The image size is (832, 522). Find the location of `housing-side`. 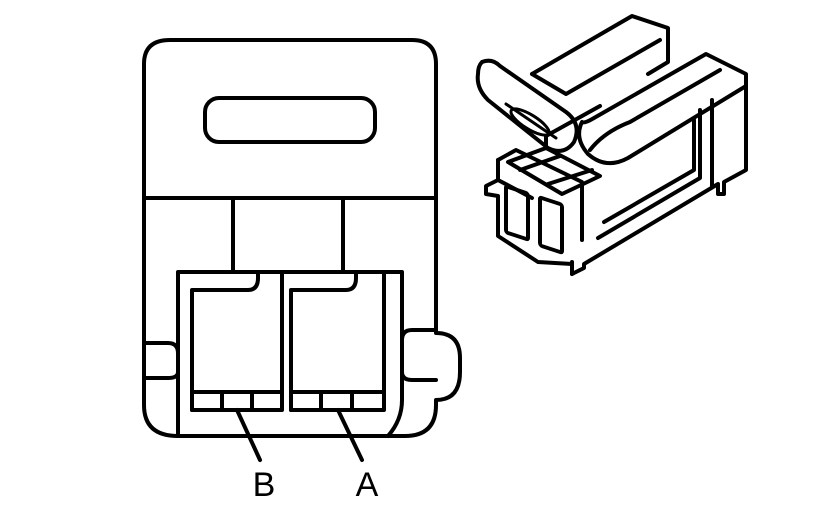

housing-side is located at coordinates (659, 180).